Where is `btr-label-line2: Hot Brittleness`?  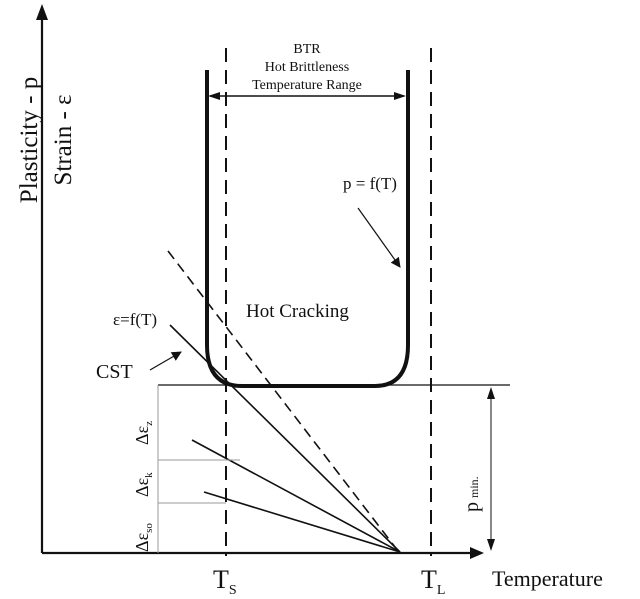 btr-label-line2: Hot Brittleness is located at coordinates (307, 67).